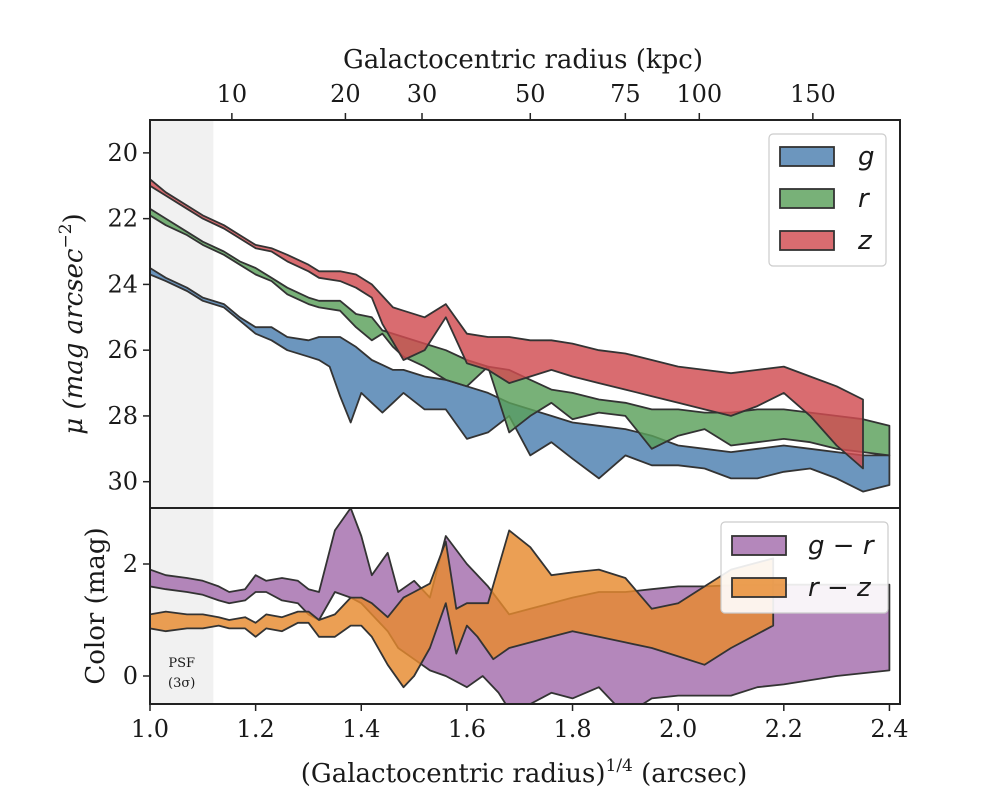 The image size is (1000, 800). Describe the element at coordinates (865, 241) in the screenshot. I see `legend-label-z: z` at that location.